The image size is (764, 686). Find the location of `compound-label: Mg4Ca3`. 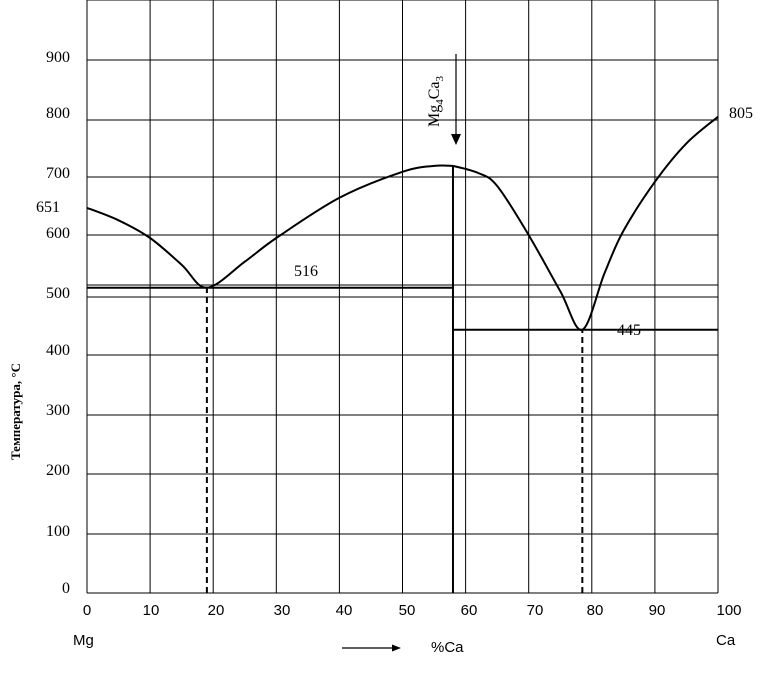

compound-label: Mg4Ca3 is located at coordinates (436, 101).